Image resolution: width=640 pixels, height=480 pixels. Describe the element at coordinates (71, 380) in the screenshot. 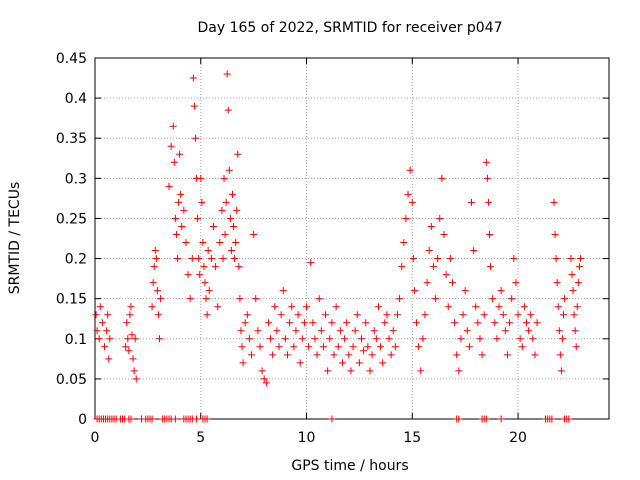

I see `y-tick-label: 0.05` at that location.